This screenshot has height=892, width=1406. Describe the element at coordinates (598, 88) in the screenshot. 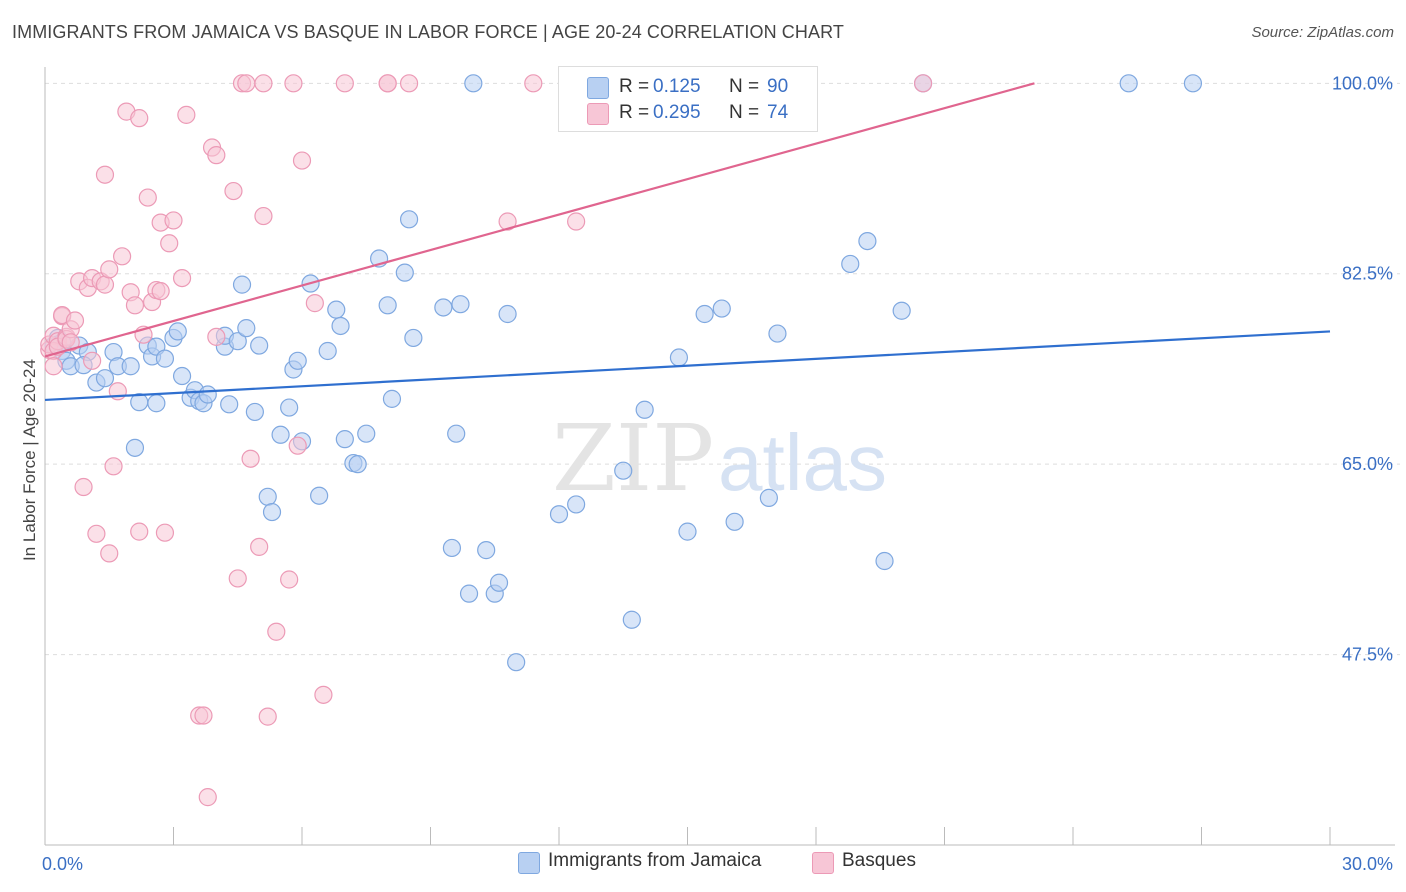

I see `legend-swatch-jamaica` at that location.